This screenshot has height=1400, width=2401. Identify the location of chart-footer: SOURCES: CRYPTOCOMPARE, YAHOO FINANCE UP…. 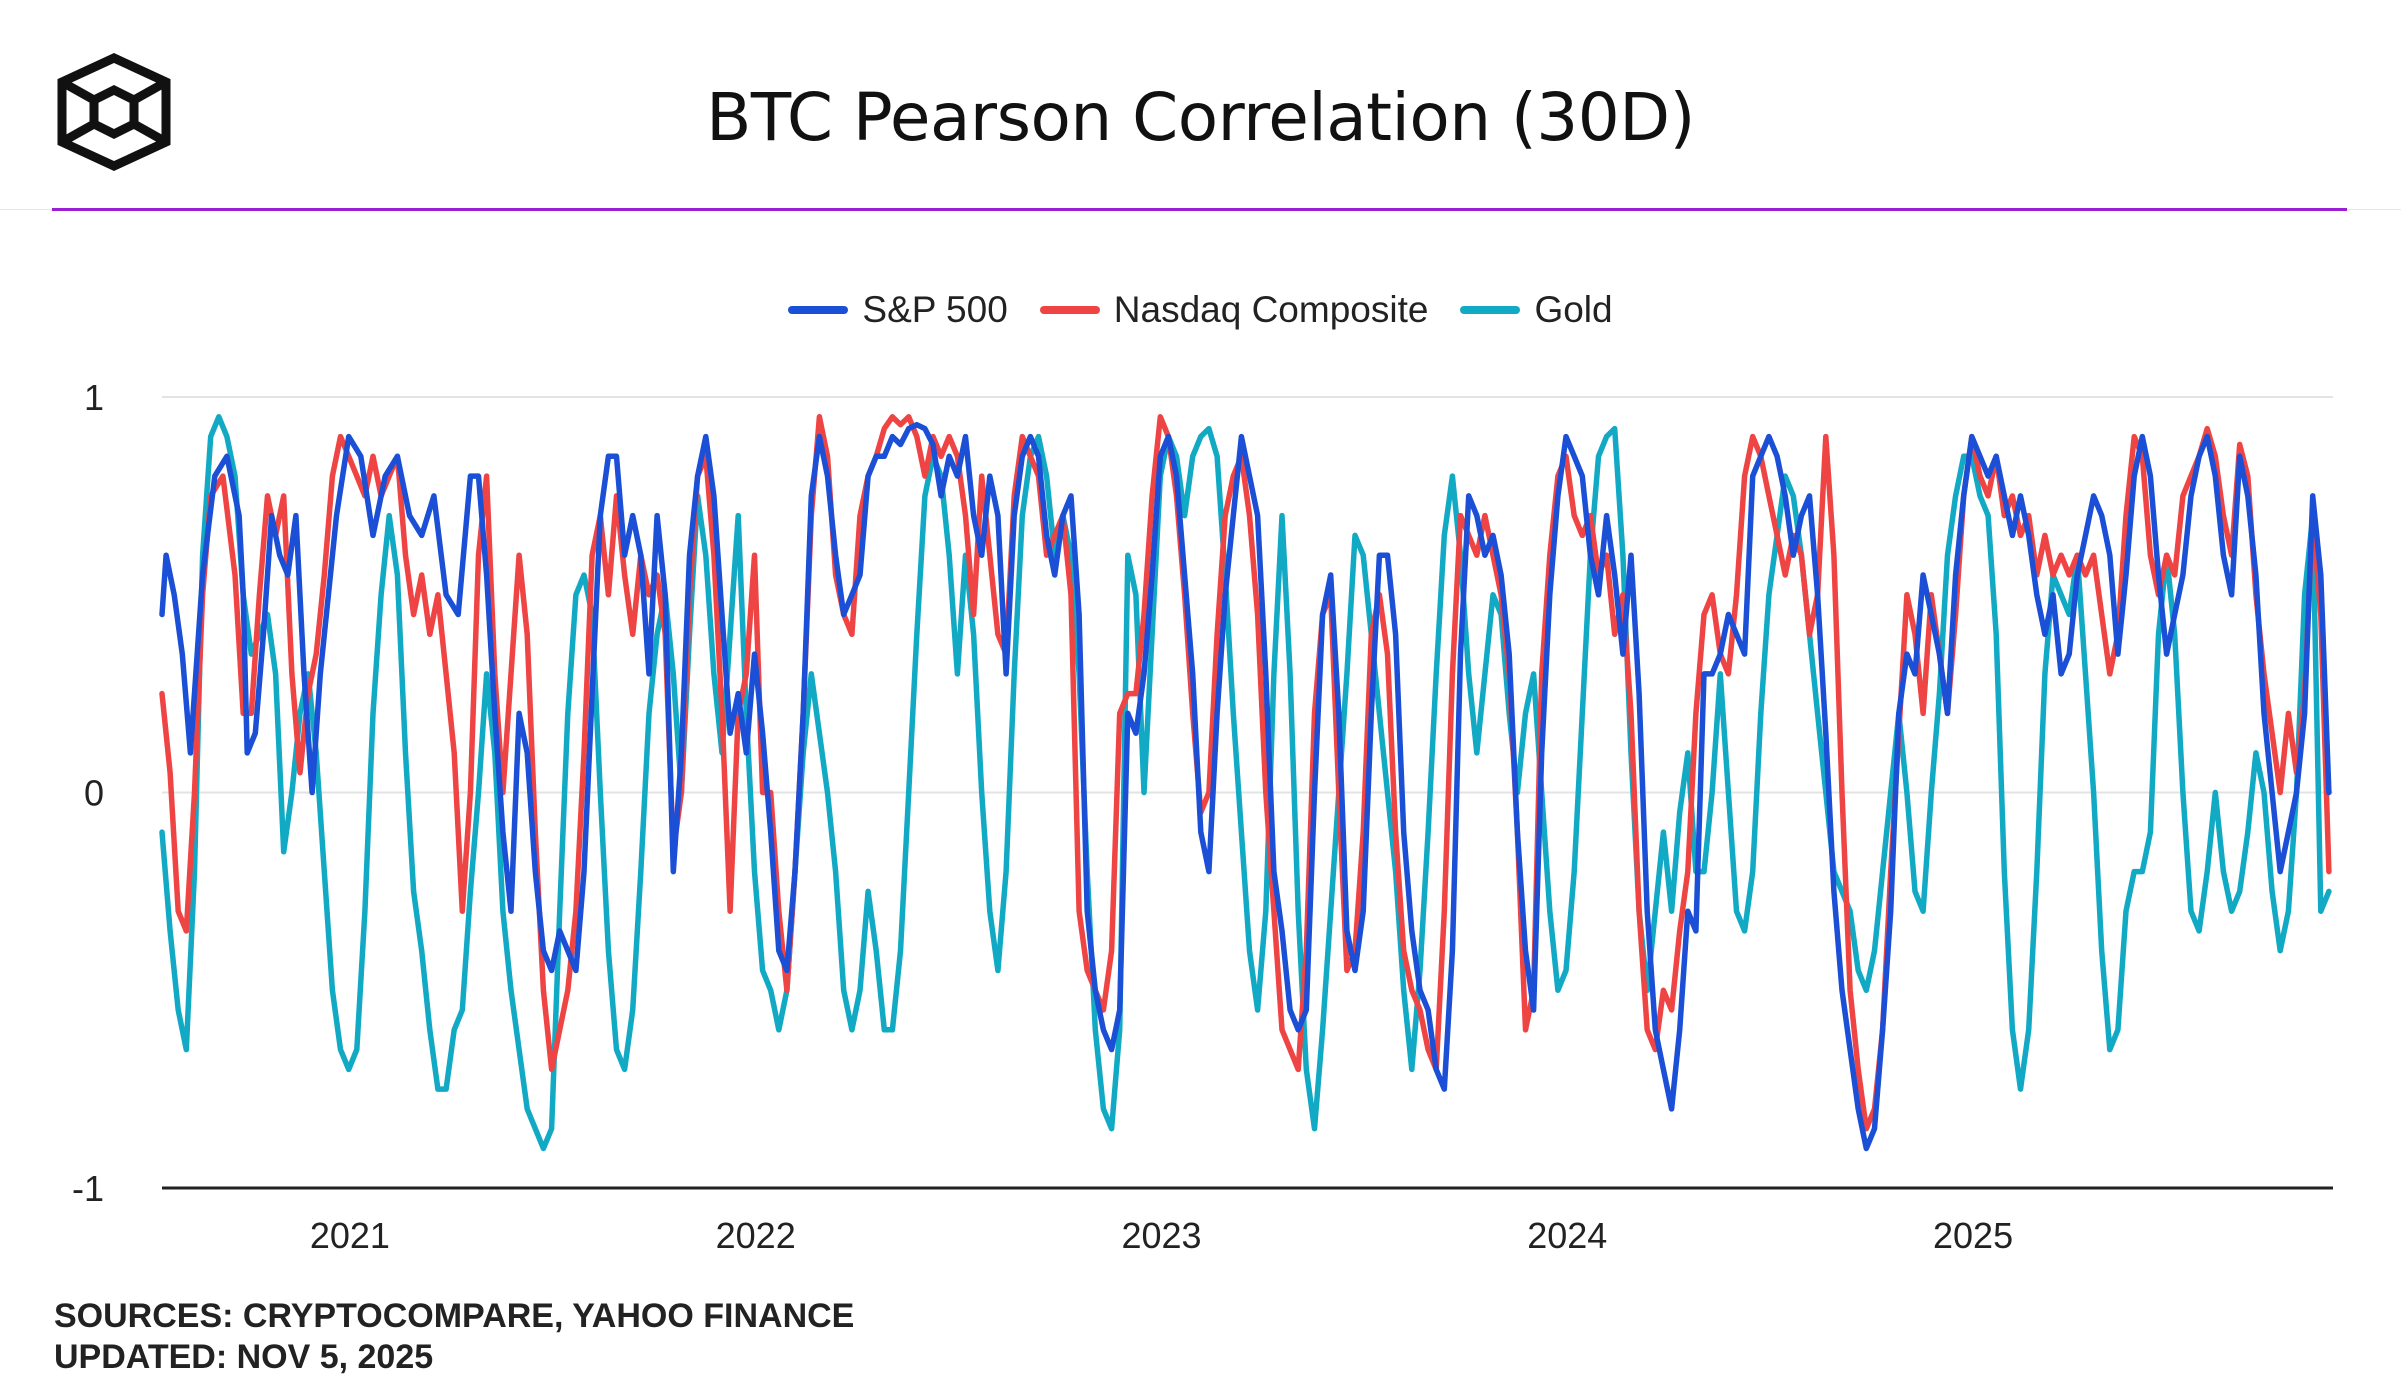
(454, 1337).